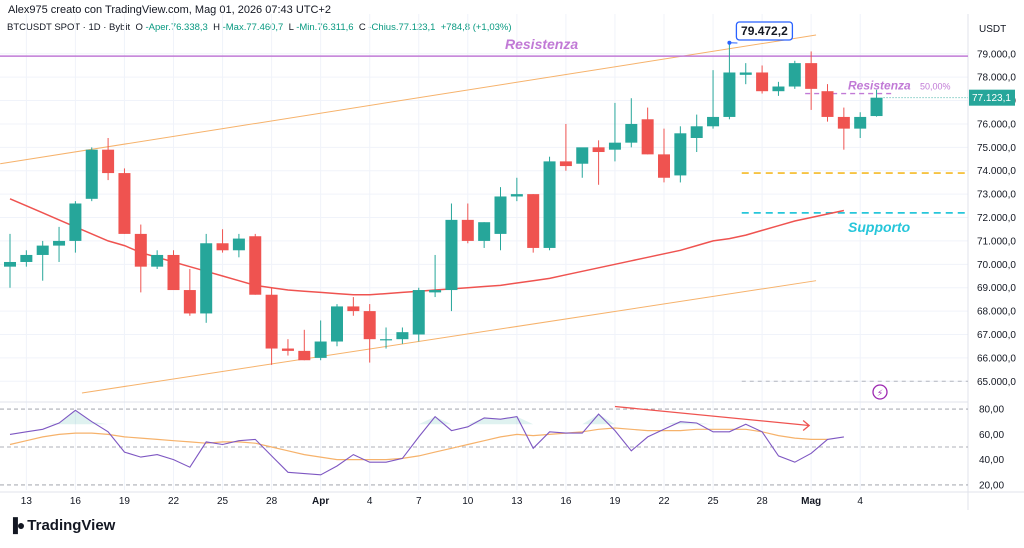  What do you see at coordinates (996, 195) in the screenshot?
I see `price-tick-label: 73.000,0` at bounding box center [996, 195].